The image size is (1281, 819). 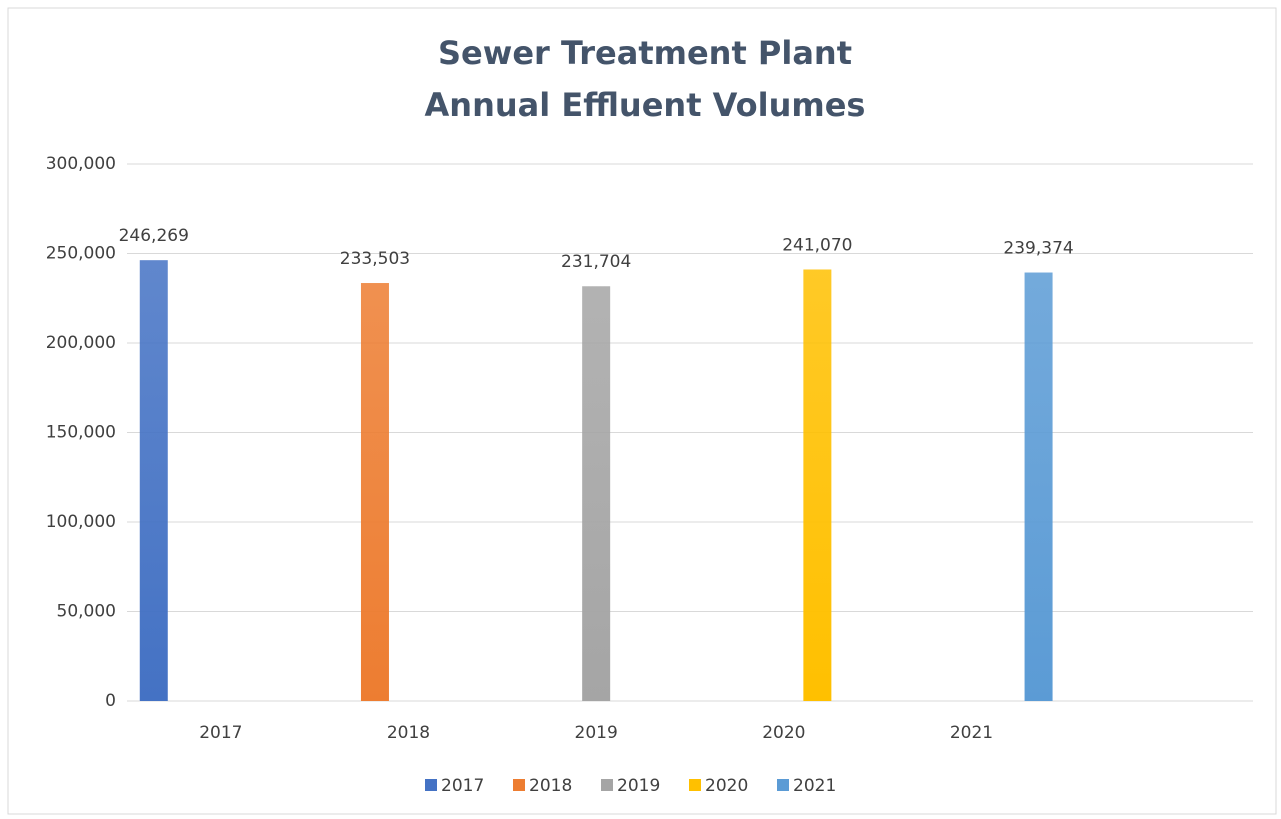 I want to click on y-tick-label: 100,000, so click(x=81, y=522).